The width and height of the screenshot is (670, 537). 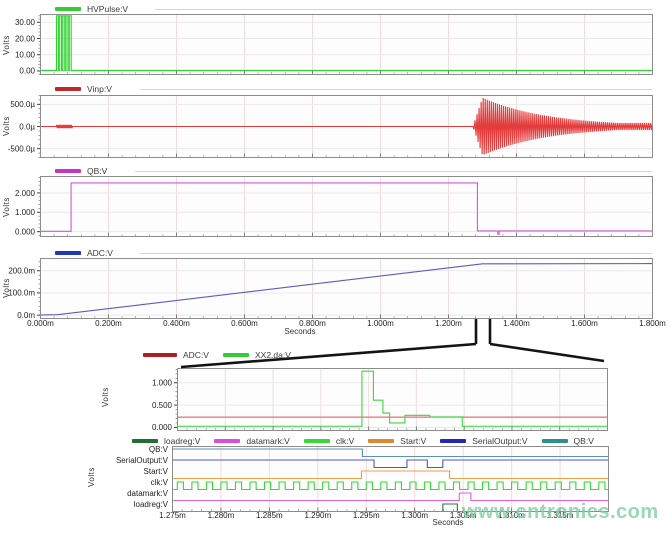 What do you see at coordinates (147, 493) in the screenshot?
I see `row-label-datamark: datamark:V` at bounding box center [147, 493].